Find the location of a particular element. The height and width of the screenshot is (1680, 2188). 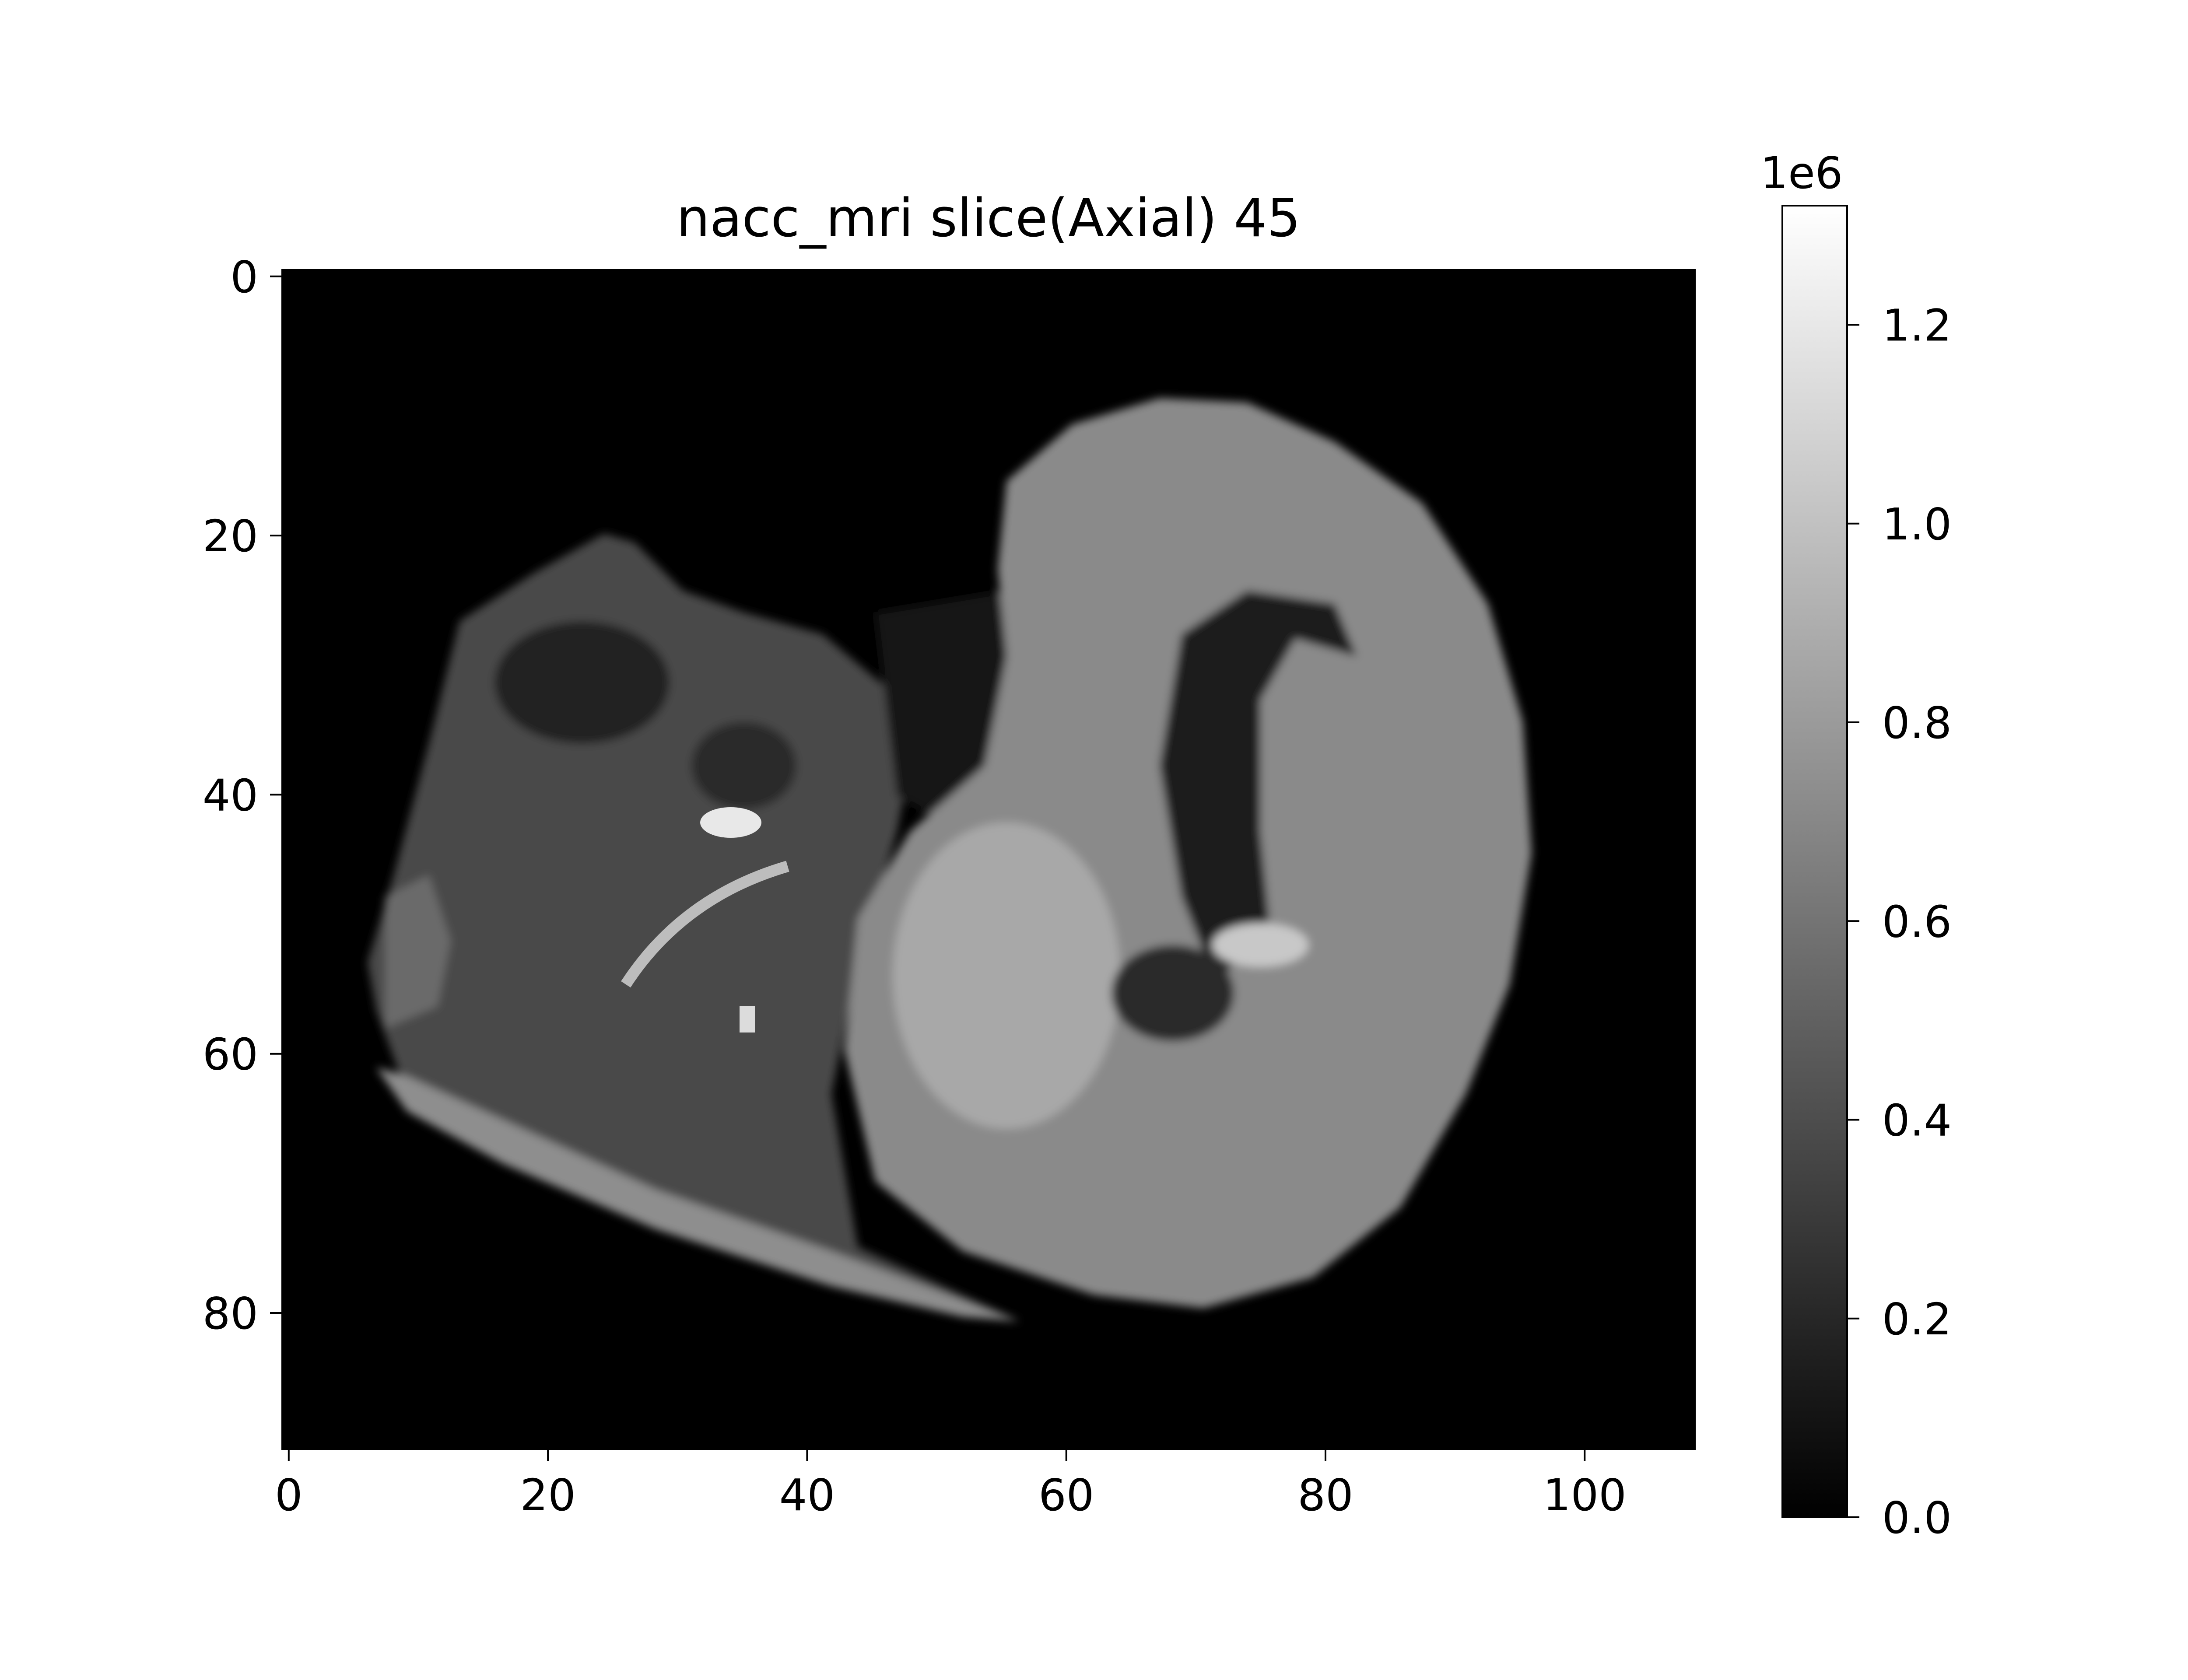

colorbar-ticks: 0.0 0.2 0.4 0.6 0.8 1.0 1.2 is located at coordinates (1899, 922).